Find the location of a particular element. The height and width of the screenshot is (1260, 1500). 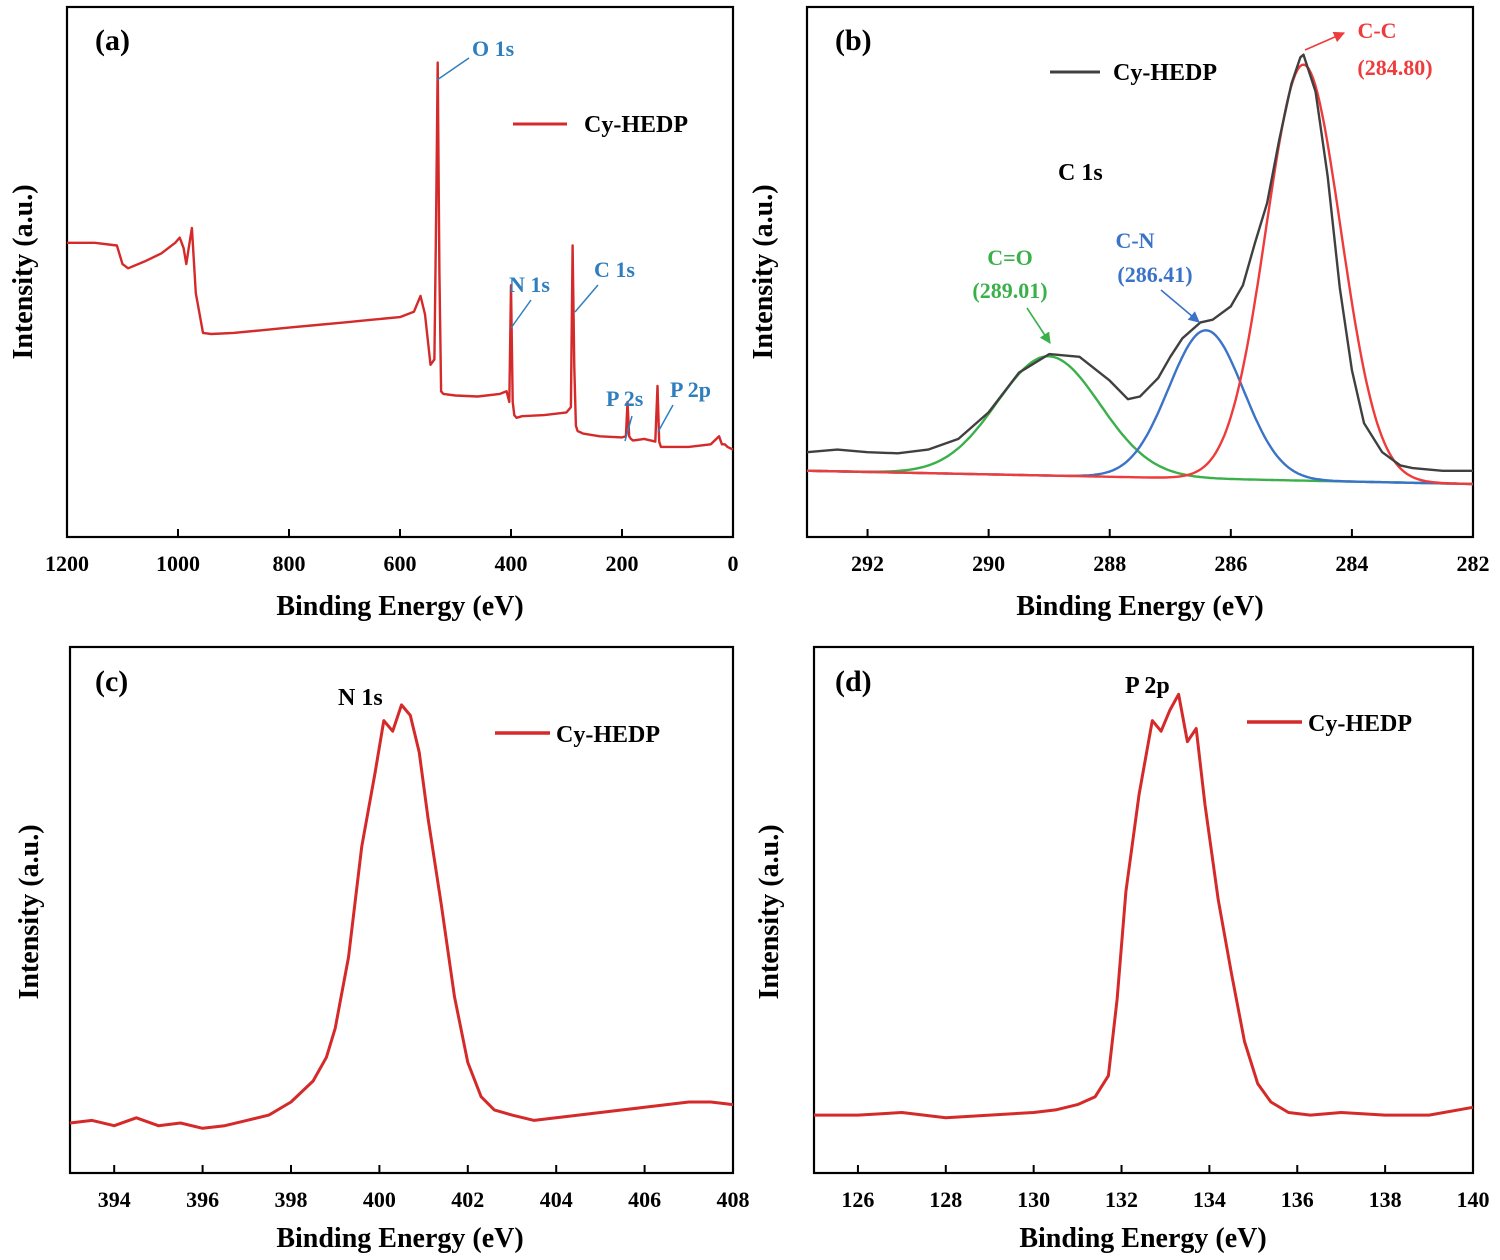

panel-label: (b) is located at coordinates (853, 40).